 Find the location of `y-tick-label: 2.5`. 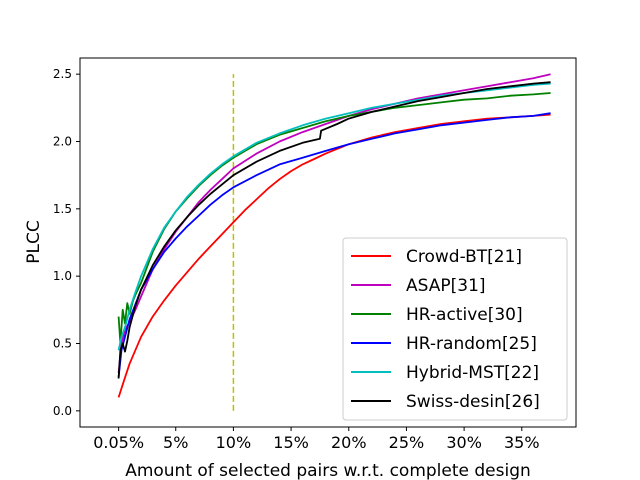

y-tick-label: 2.5 is located at coordinates (62, 74).